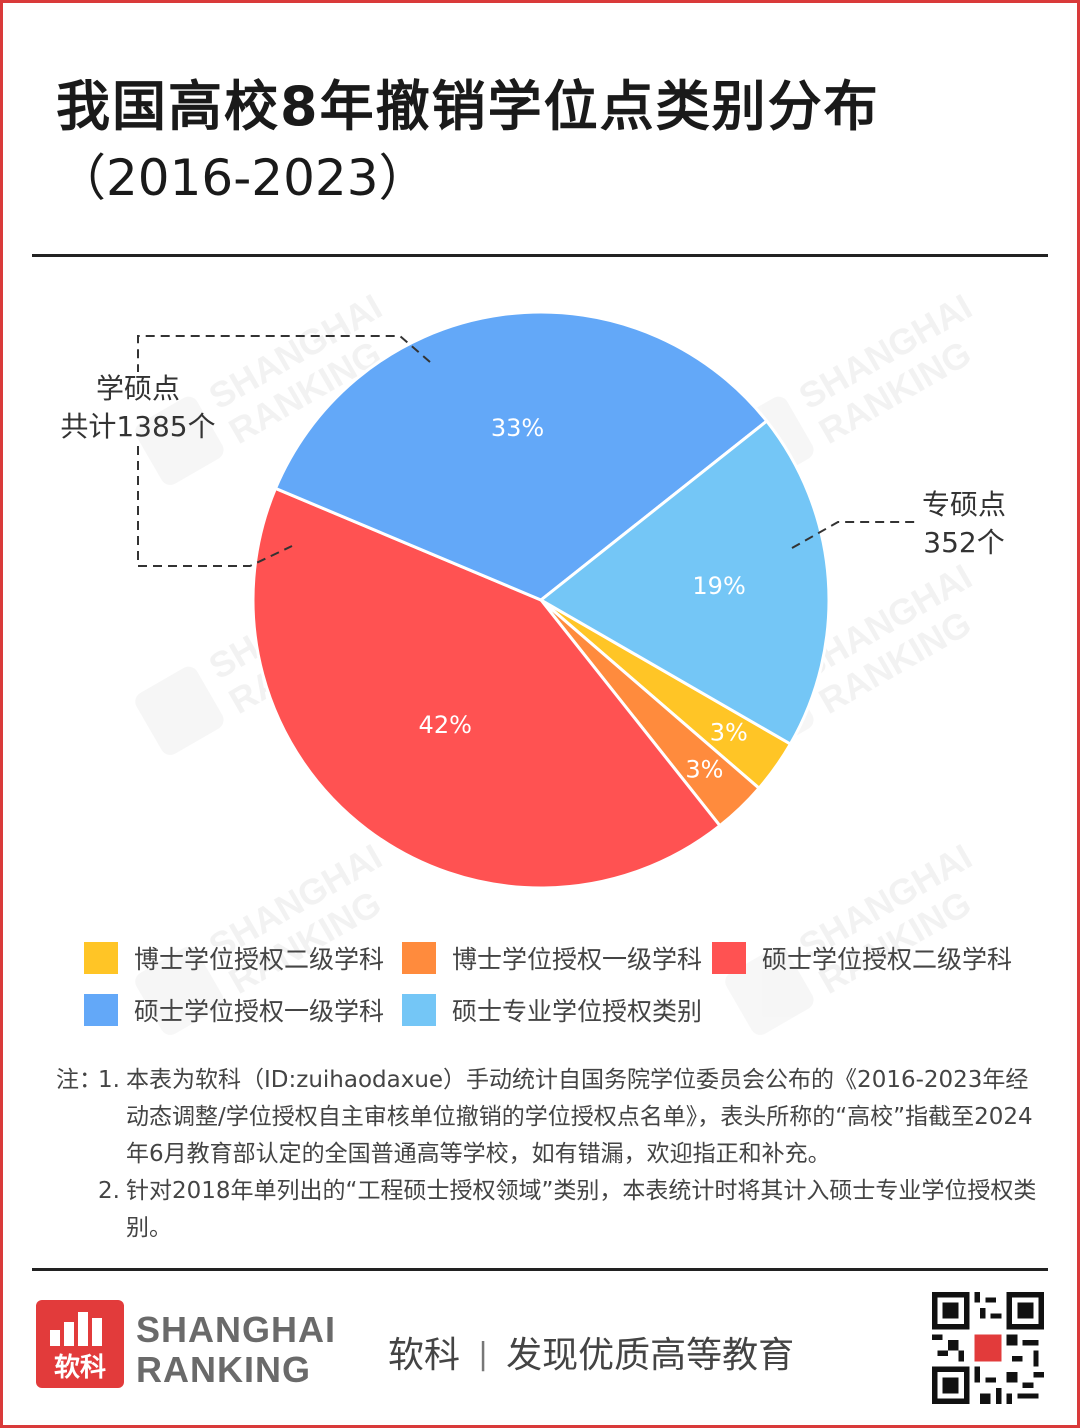 The height and width of the screenshot is (1428, 1080). What do you see at coordinates (259, 959) in the screenshot?
I see `legend-label: 博士学位授权二级学科` at bounding box center [259, 959].